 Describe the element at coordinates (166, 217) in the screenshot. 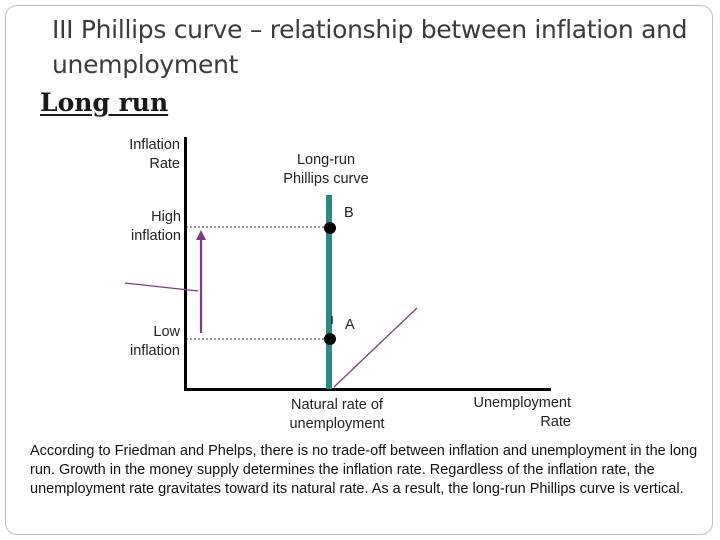

I see `high-label-line1: High` at that location.